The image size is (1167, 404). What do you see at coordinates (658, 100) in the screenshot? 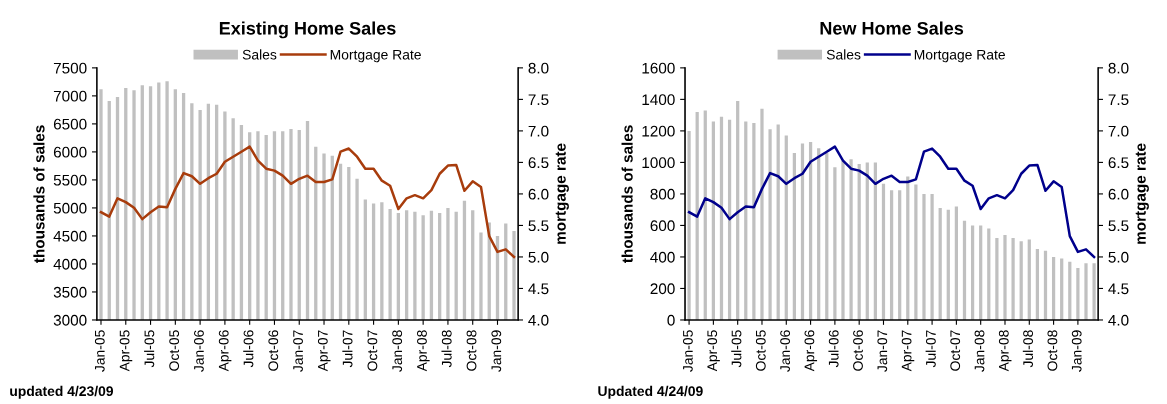
I see `y-tick-label: 1400` at bounding box center [658, 100].